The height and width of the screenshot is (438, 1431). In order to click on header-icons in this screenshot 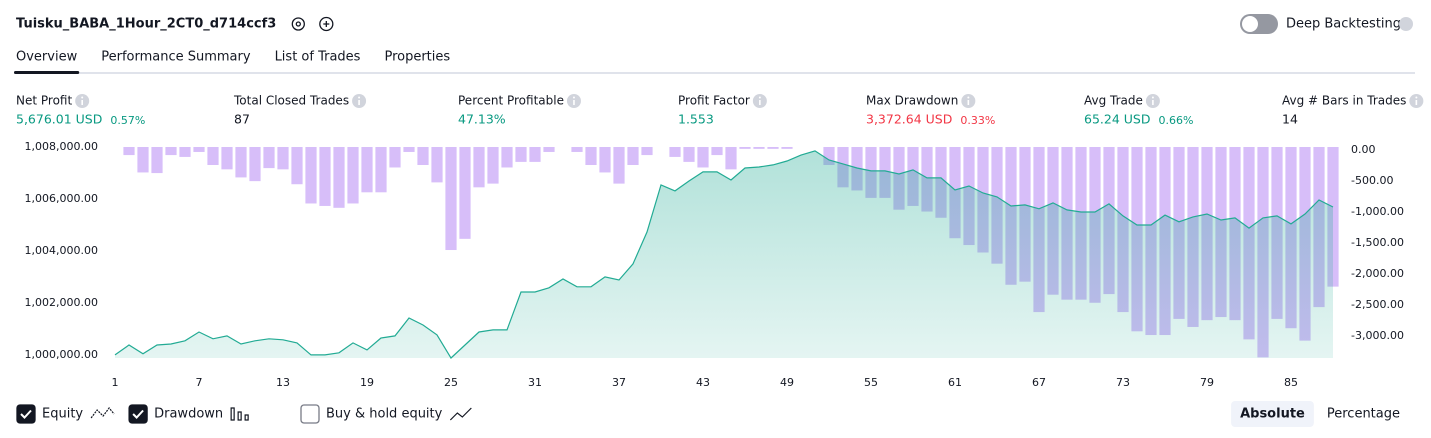, I will do `click(298, 24)`.